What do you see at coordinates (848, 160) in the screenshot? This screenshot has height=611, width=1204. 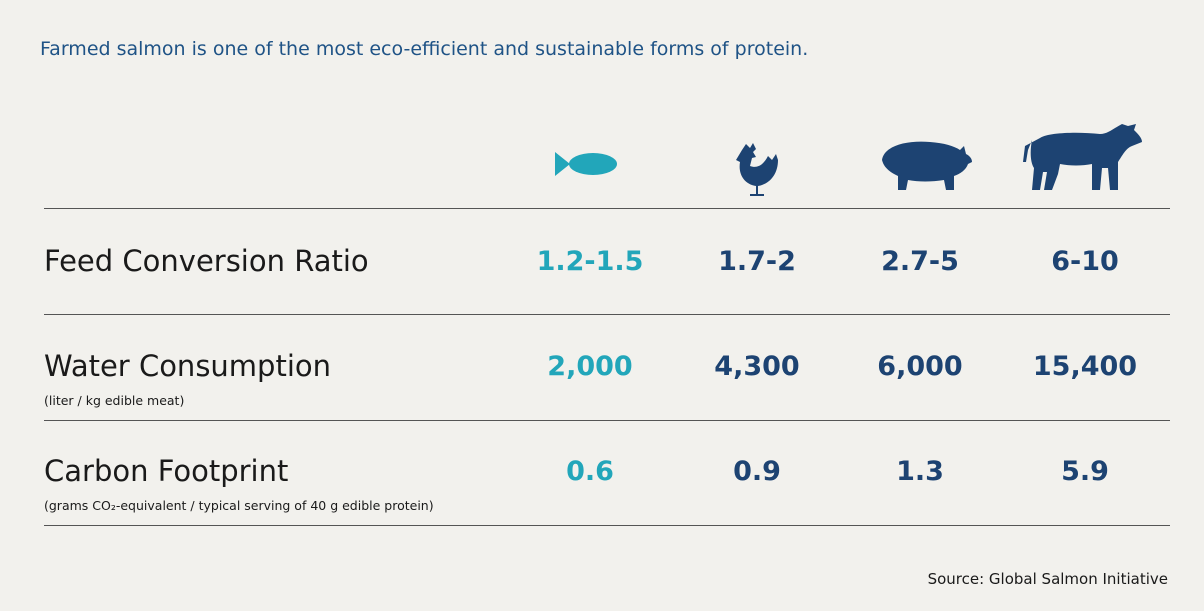 I see `icons` at bounding box center [848, 160].